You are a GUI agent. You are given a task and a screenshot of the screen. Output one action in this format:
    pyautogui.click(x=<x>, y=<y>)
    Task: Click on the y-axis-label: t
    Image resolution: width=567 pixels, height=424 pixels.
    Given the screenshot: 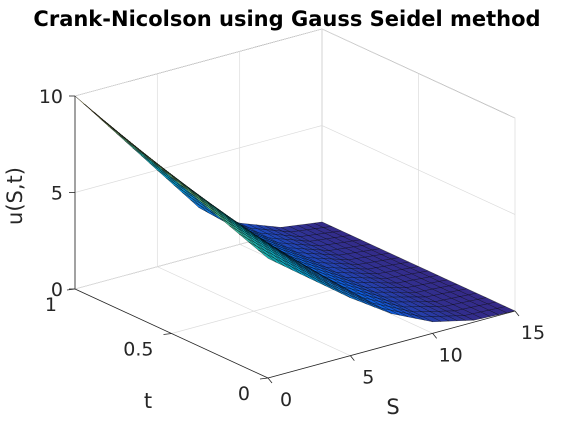 What is the action you would take?
    pyautogui.click(x=148, y=401)
    